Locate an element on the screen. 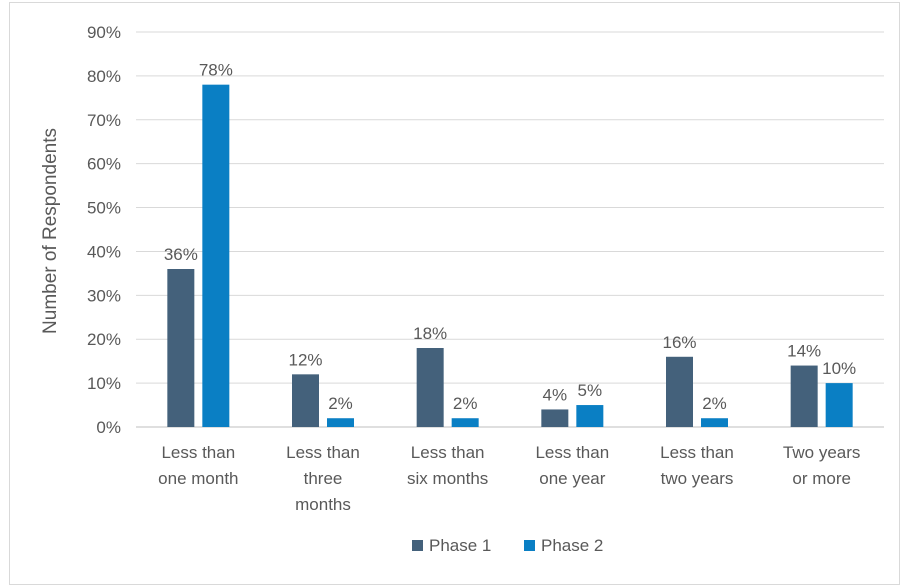 The image size is (902, 587). y-tick-label: 30% is located at coordinates (104, 295).